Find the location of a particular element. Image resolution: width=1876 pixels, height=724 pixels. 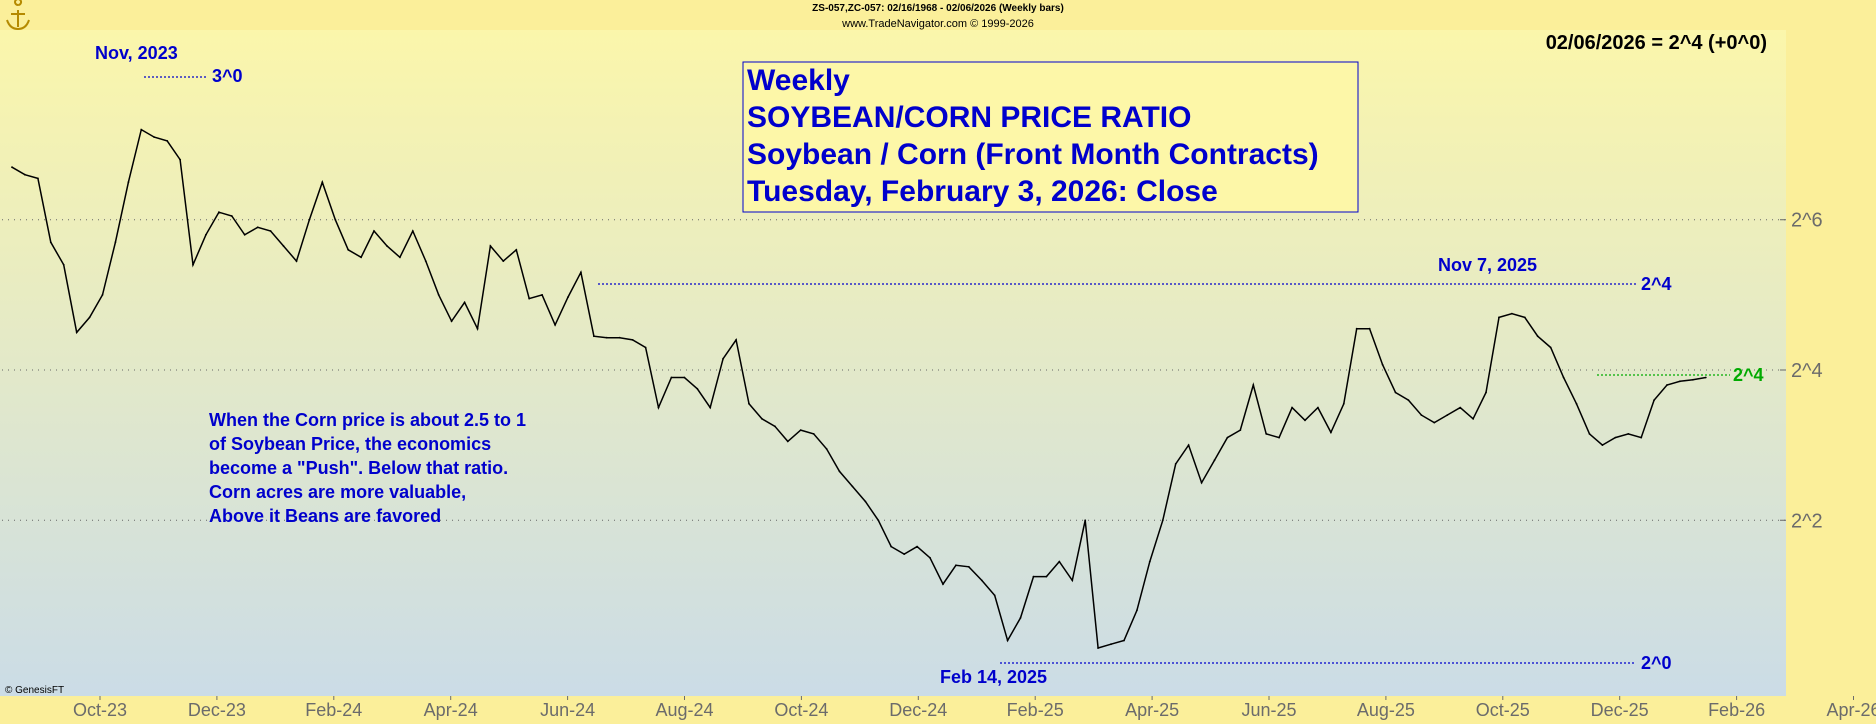

copyright-label: © GenesisFT is located at coordinates (34, 690).